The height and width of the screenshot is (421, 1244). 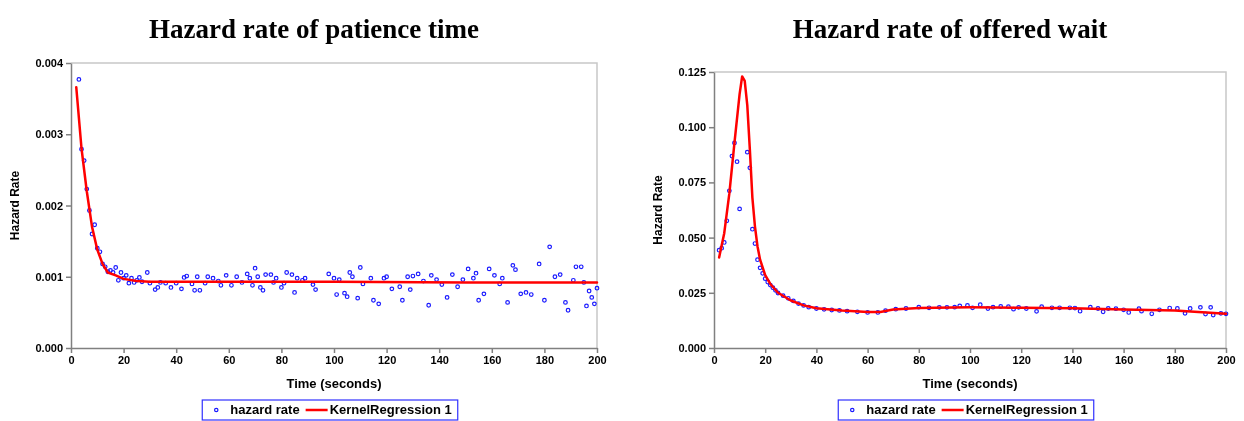 I want to click on y-tick-label: 0.075, so click(x=692, y=182).